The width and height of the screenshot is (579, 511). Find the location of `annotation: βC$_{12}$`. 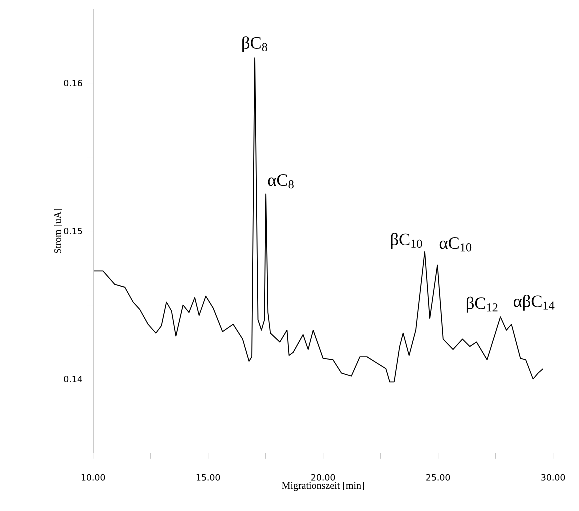

annotation: βC$_{12}$ is located at coordinates (482, 304).